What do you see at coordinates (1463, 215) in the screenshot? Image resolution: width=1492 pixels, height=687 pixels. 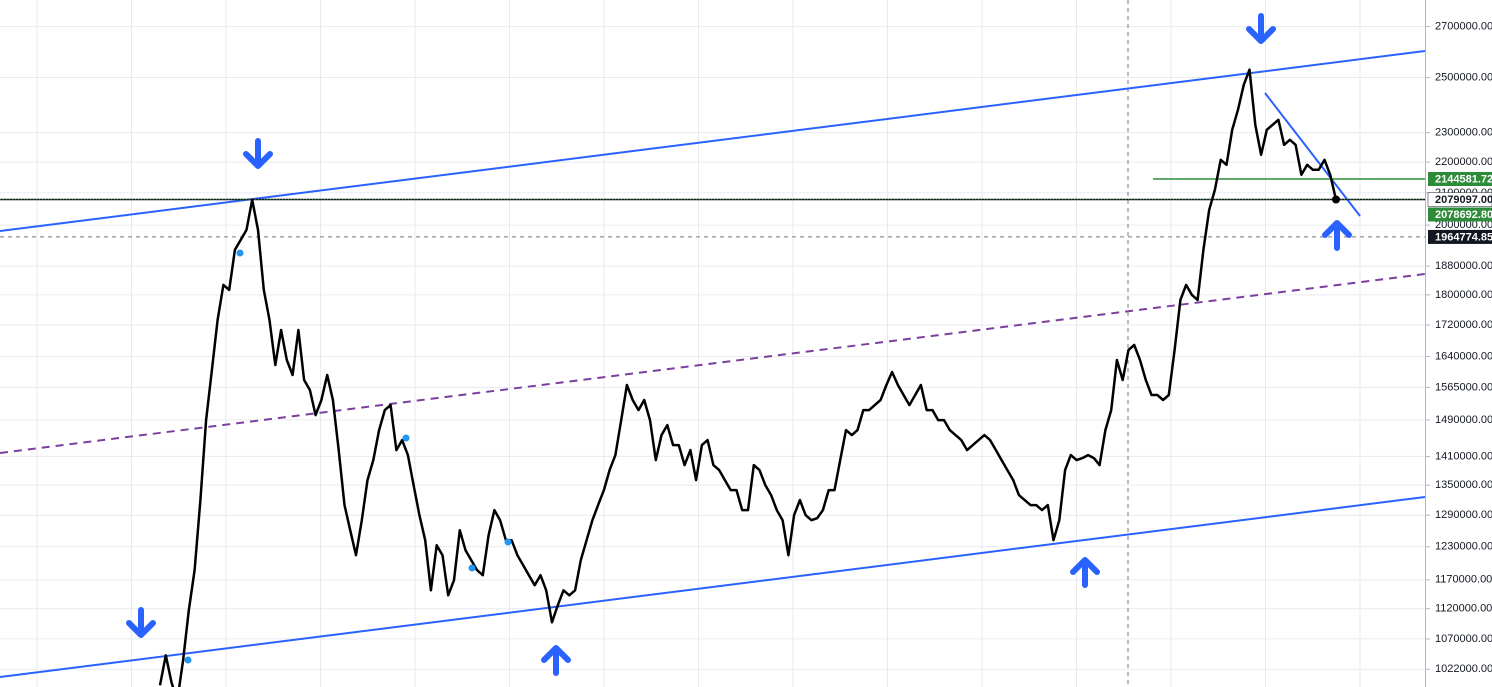 I see `price-tag-label: 2078692.80` at bounding box center [1463, 215].